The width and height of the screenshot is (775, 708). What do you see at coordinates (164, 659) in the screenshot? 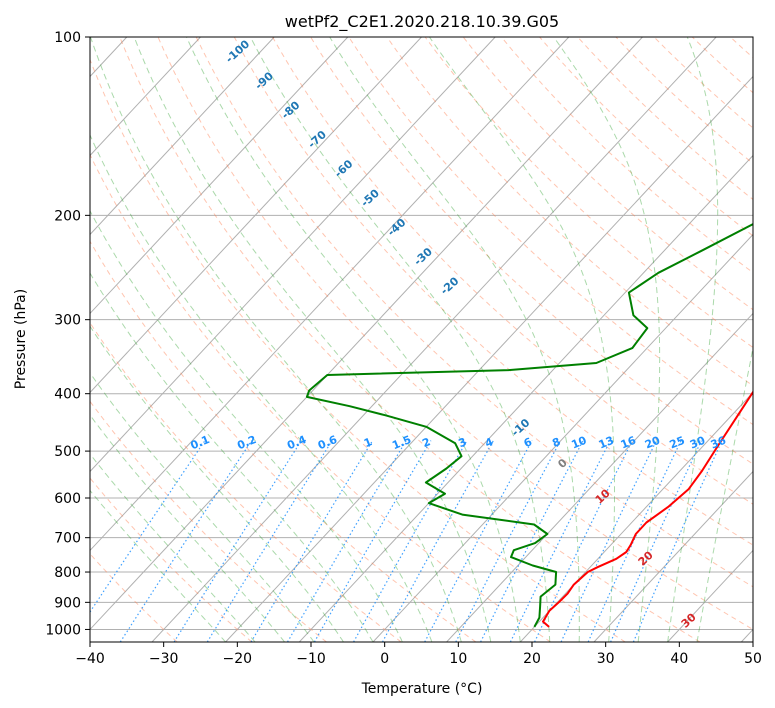
I see `x-tick-label: −30` at bounding box center [164, 659].